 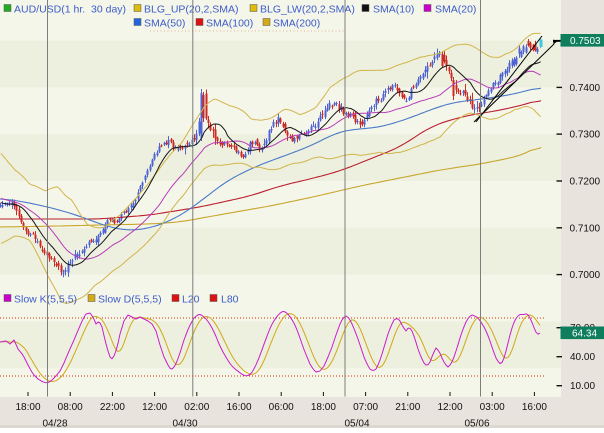 What do you see at coordinates (191, 10) in the screenshot?
I see `svg-text: BLG_UP(20,2,SMA)` at bounding box center [191, 10].